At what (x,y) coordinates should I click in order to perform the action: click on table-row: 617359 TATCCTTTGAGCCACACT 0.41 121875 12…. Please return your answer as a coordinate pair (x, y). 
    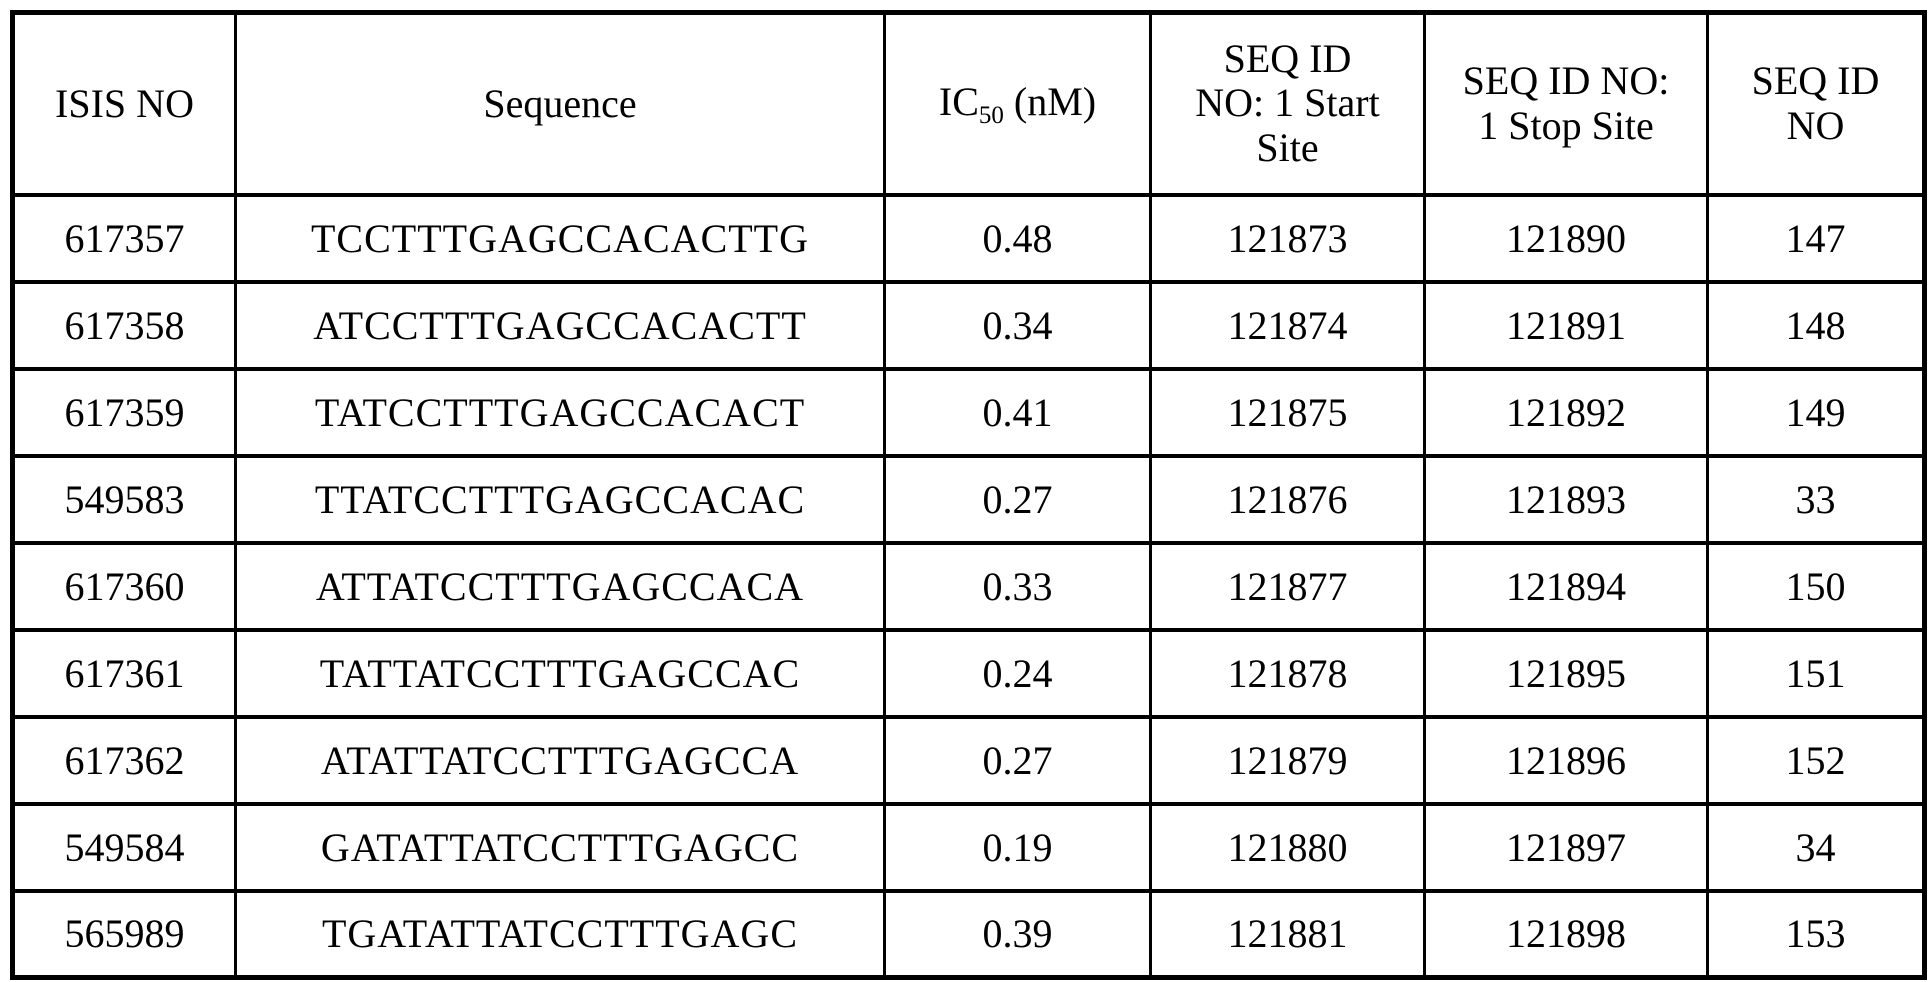
    Looking at the image, I should click on (968, 412).